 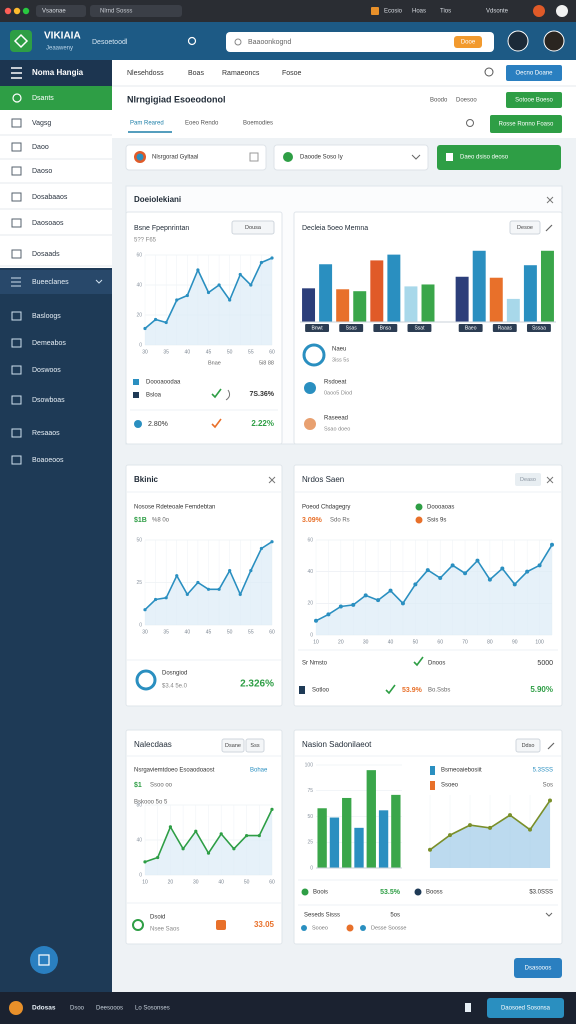 I want to click on sidebar-active-item, so click(x=56, y=98).